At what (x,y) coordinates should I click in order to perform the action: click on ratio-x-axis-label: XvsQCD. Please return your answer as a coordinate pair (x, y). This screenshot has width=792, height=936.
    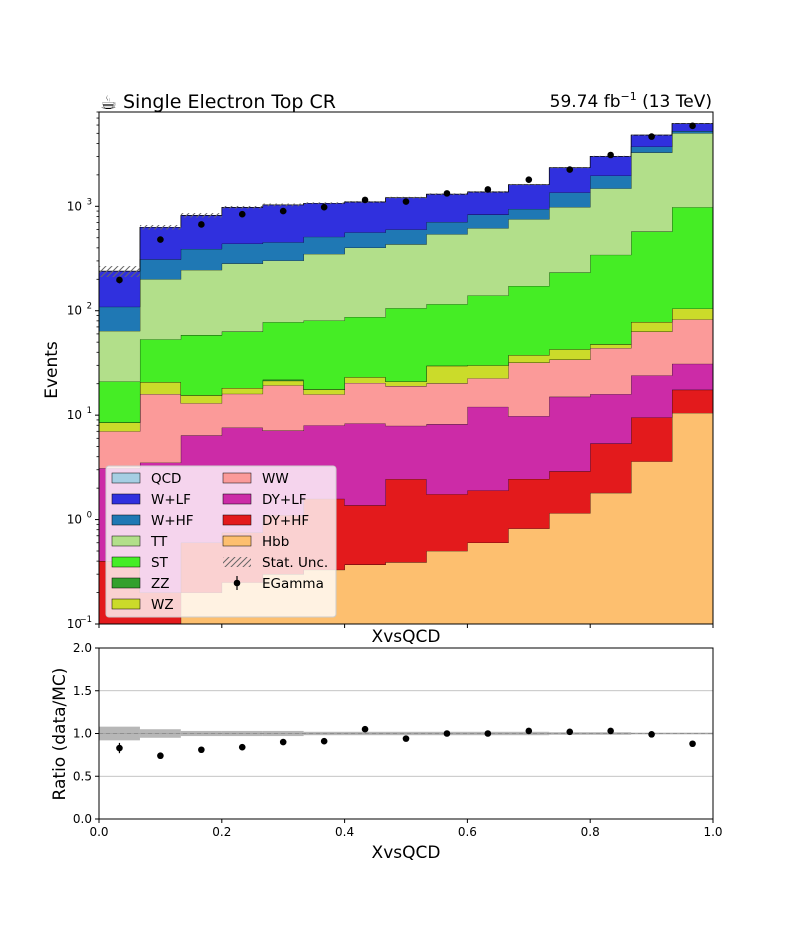
    Looking at the image, I should click on (406, 853).